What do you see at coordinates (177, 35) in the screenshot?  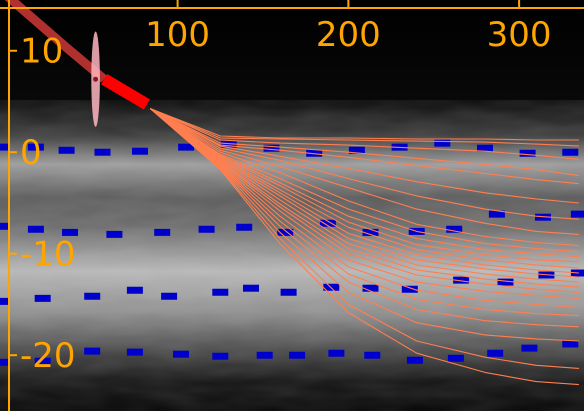 I see `x-tick-label-100: 100` at bounding box center [177, 35].